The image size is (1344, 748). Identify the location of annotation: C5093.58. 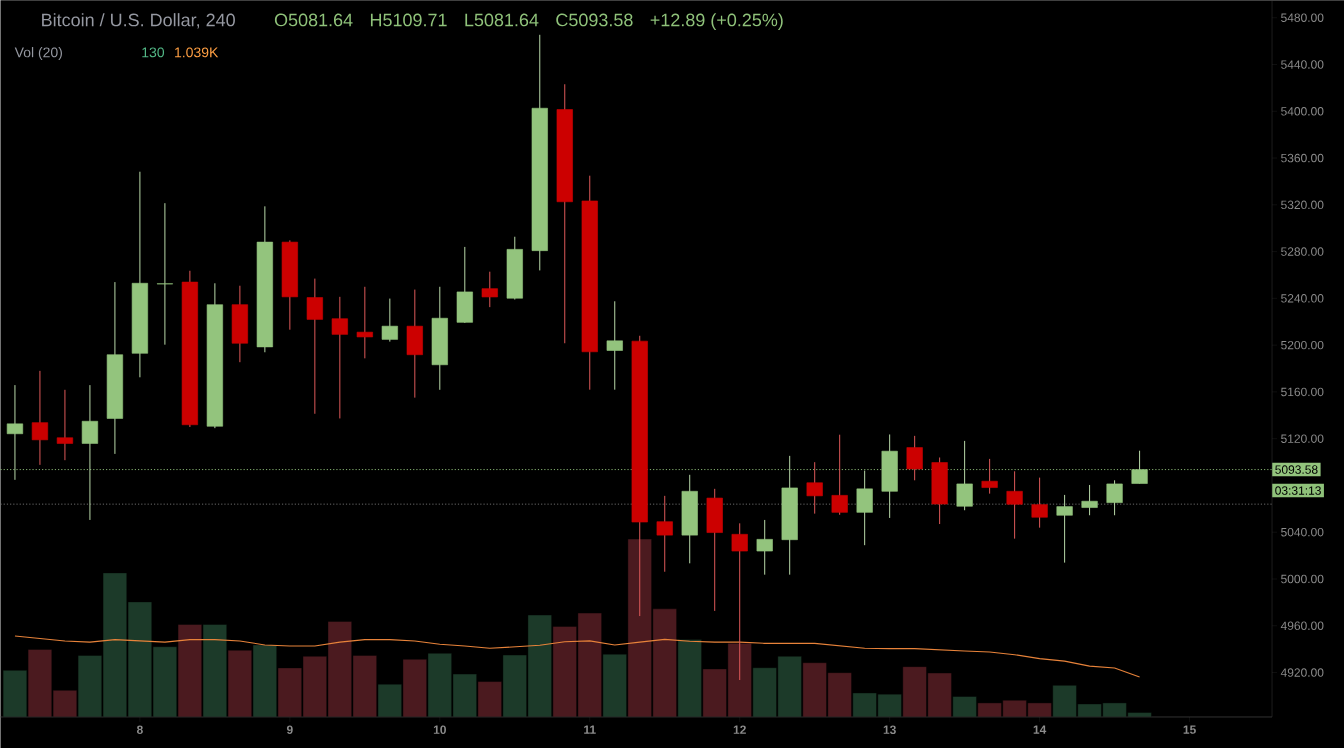
(594, 20).